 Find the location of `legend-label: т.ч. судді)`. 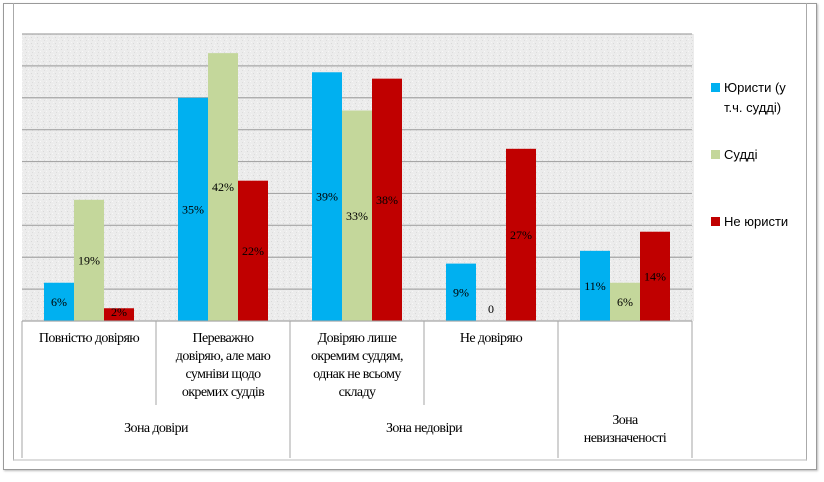

legend-label: т.ч. судді) is located at coordinates (753, 107).